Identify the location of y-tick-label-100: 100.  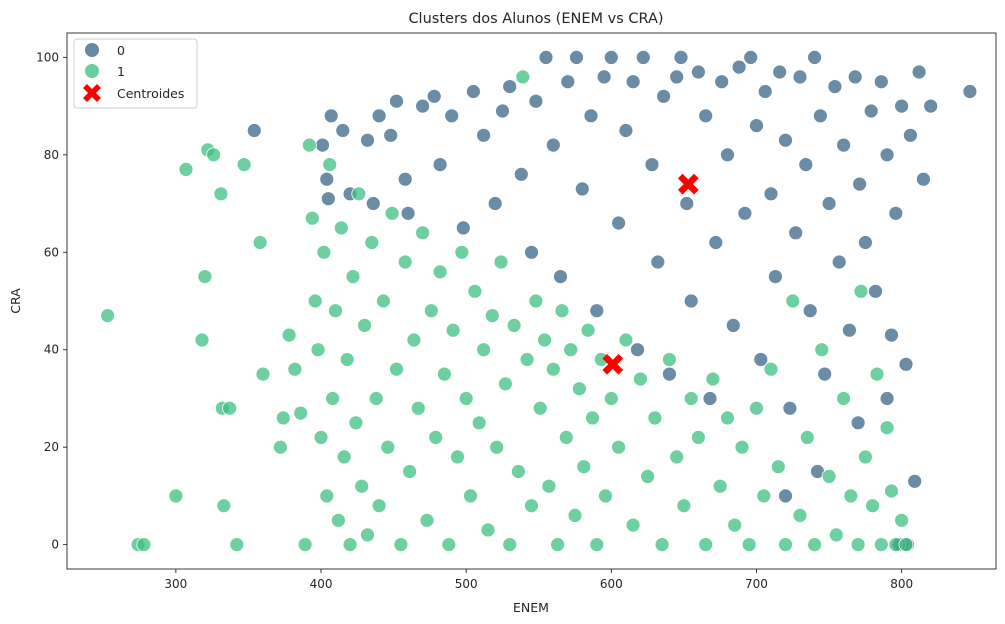
(47, 57).